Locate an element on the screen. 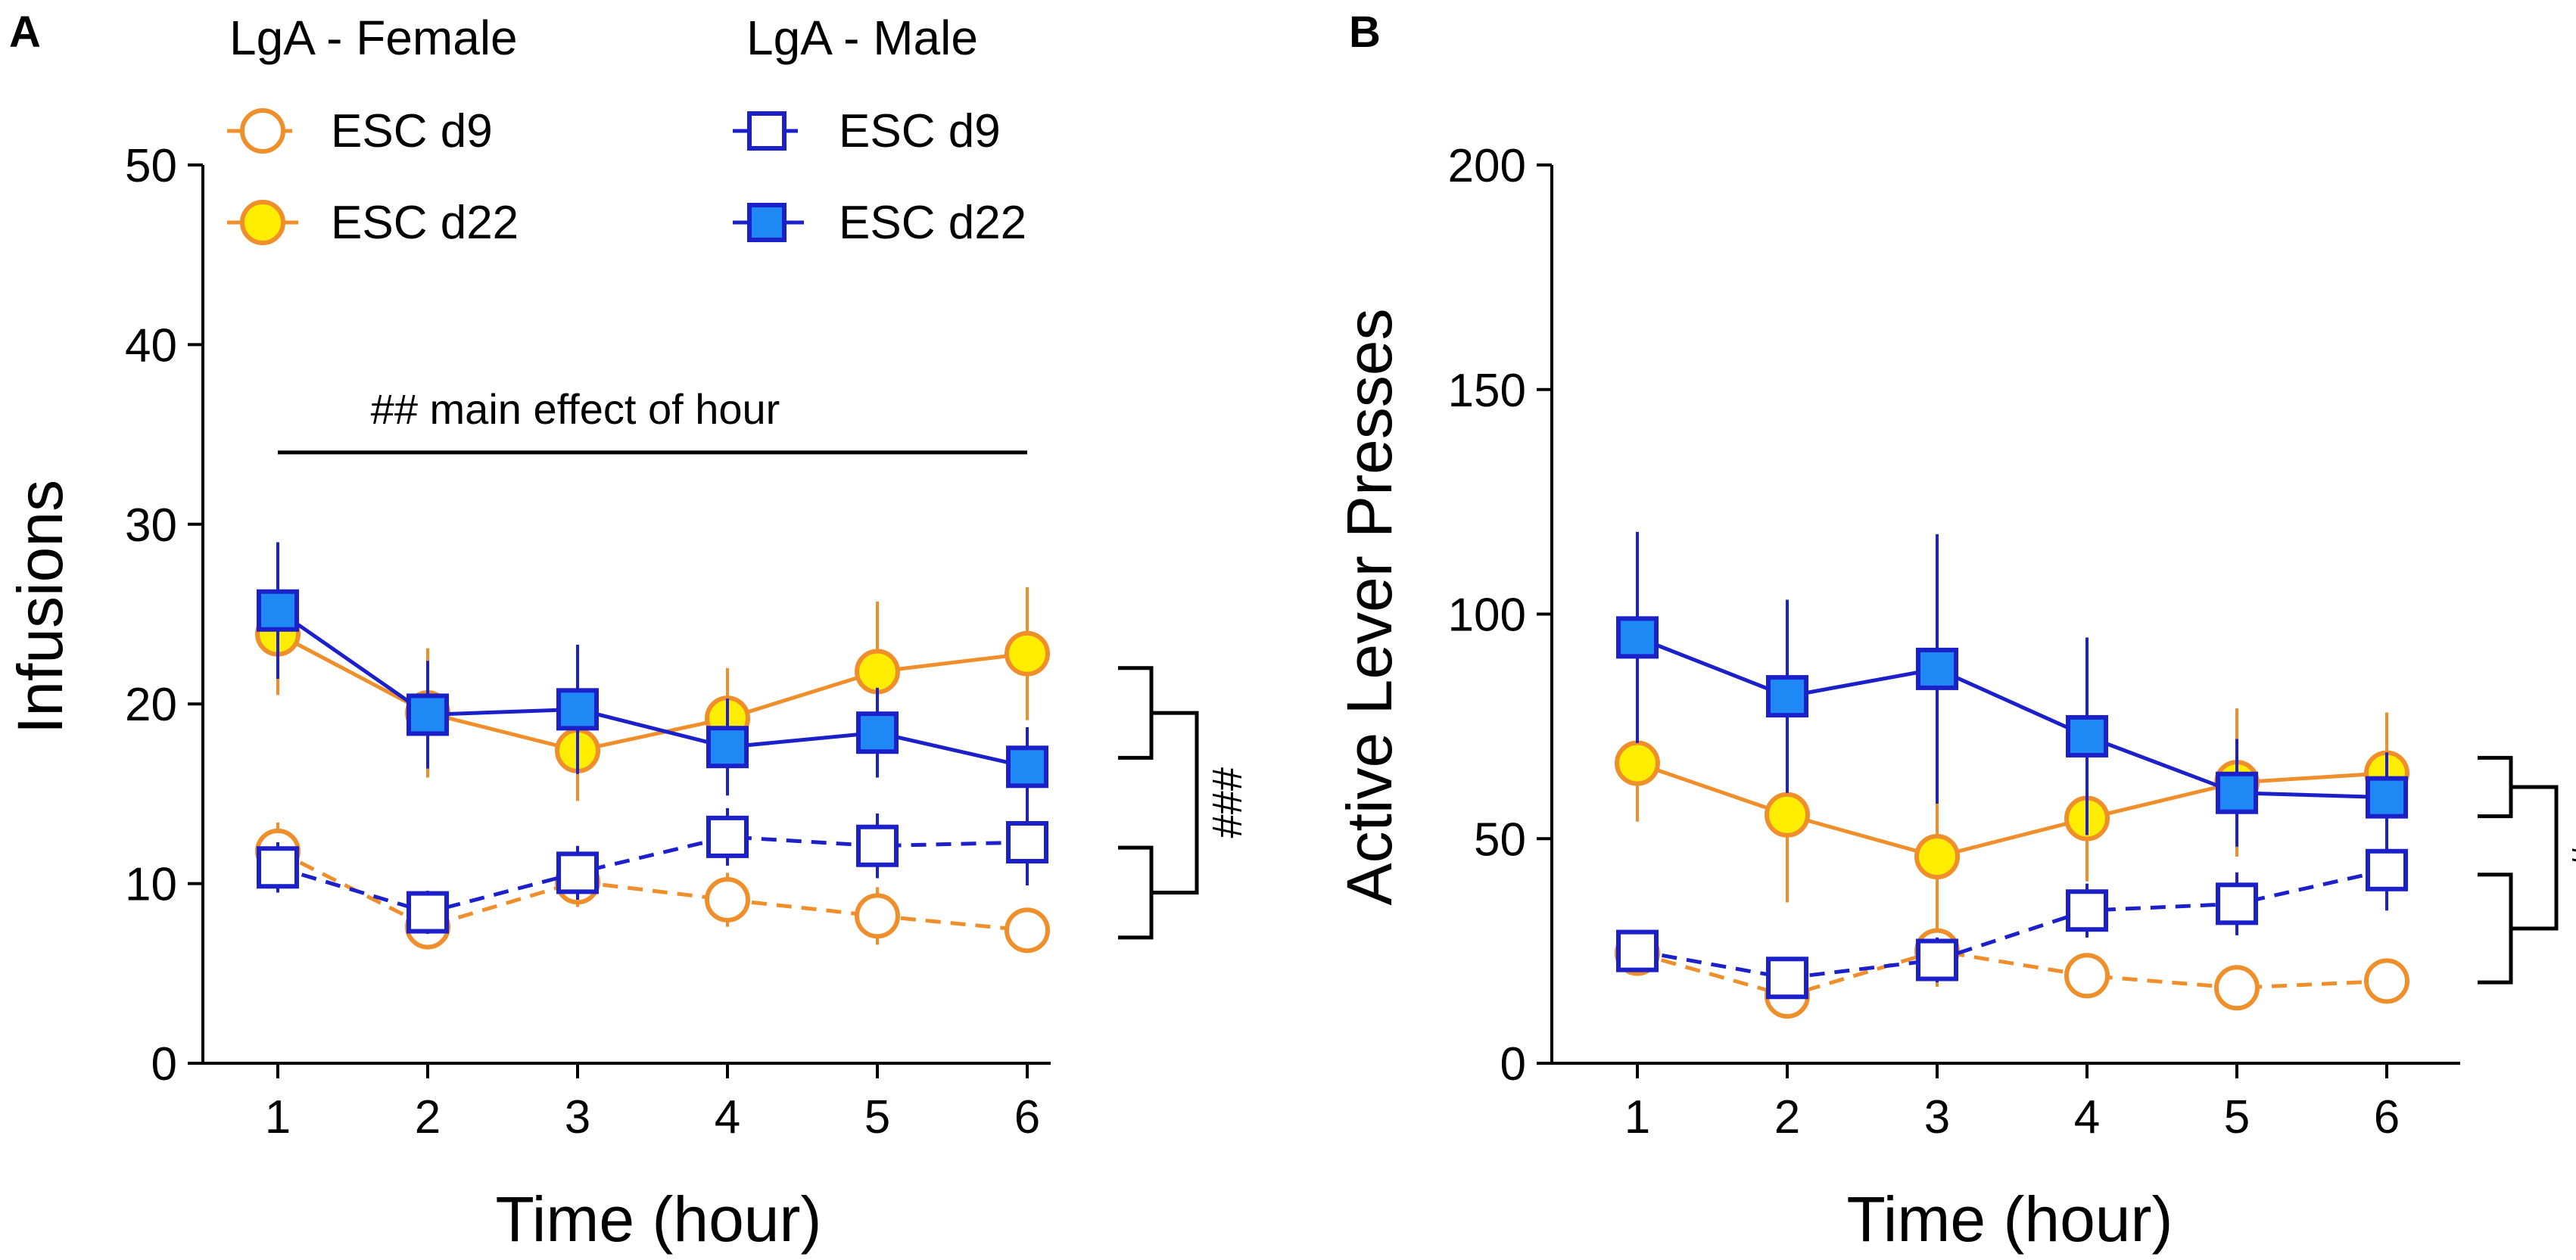  panel-a-y-tick-label: 50 is located at coordinates (151, 166).